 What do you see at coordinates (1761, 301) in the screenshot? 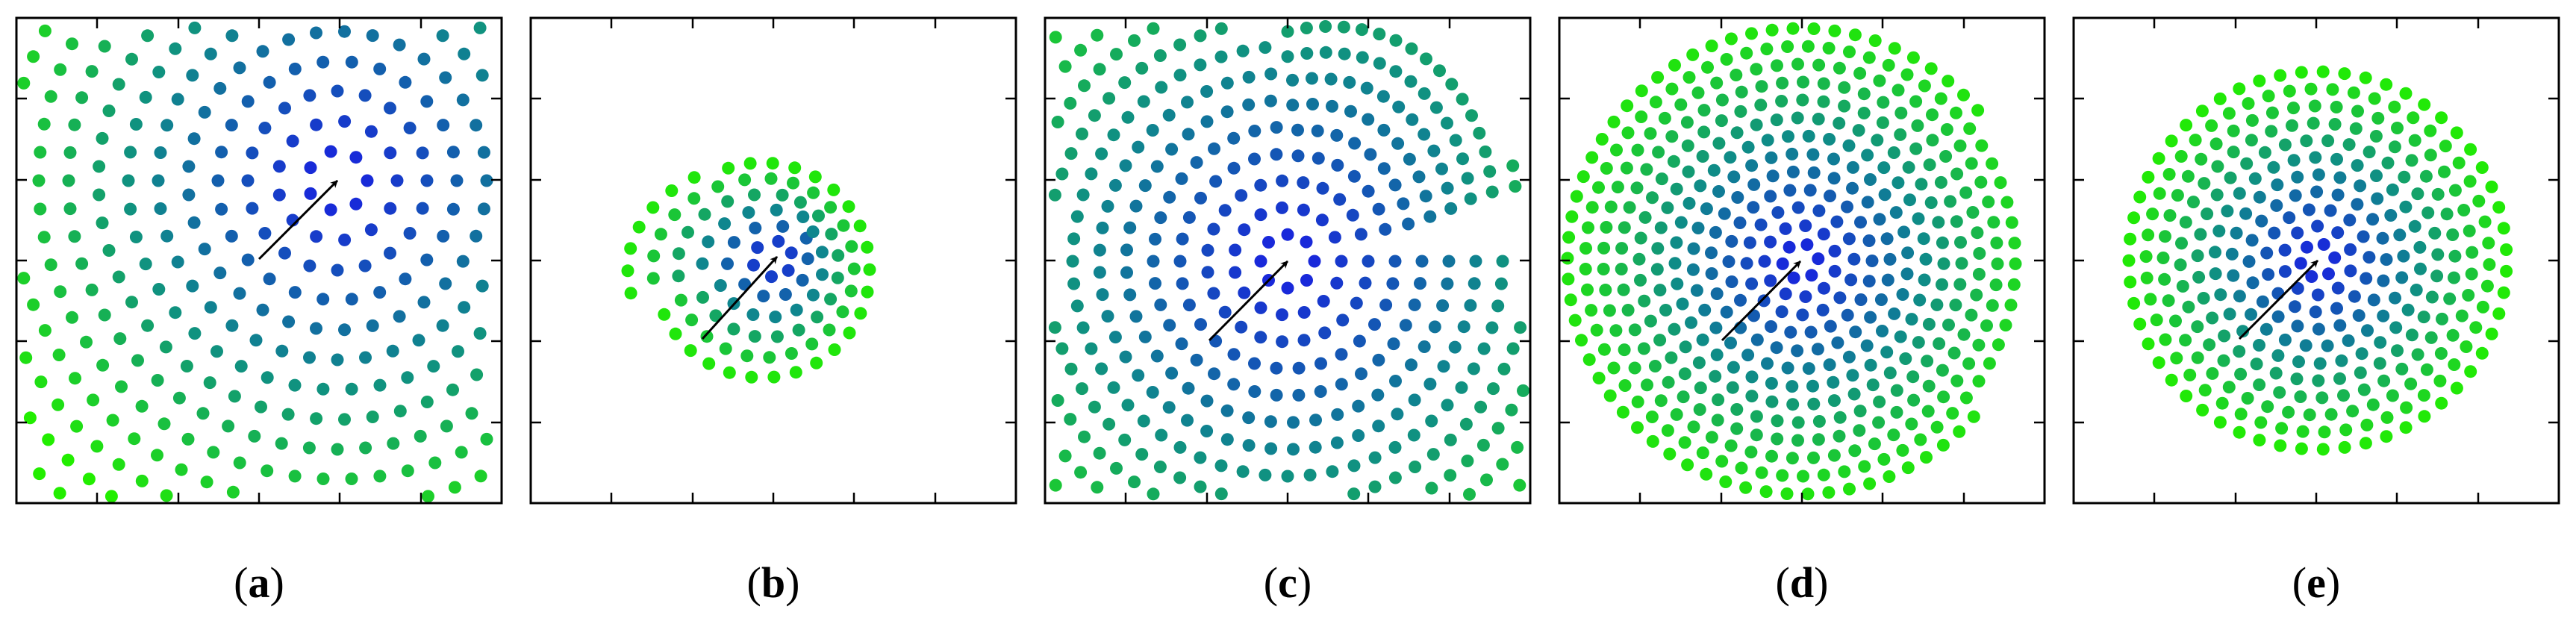
I see `panel-d-arrow` at bounding box center [1761, 301].